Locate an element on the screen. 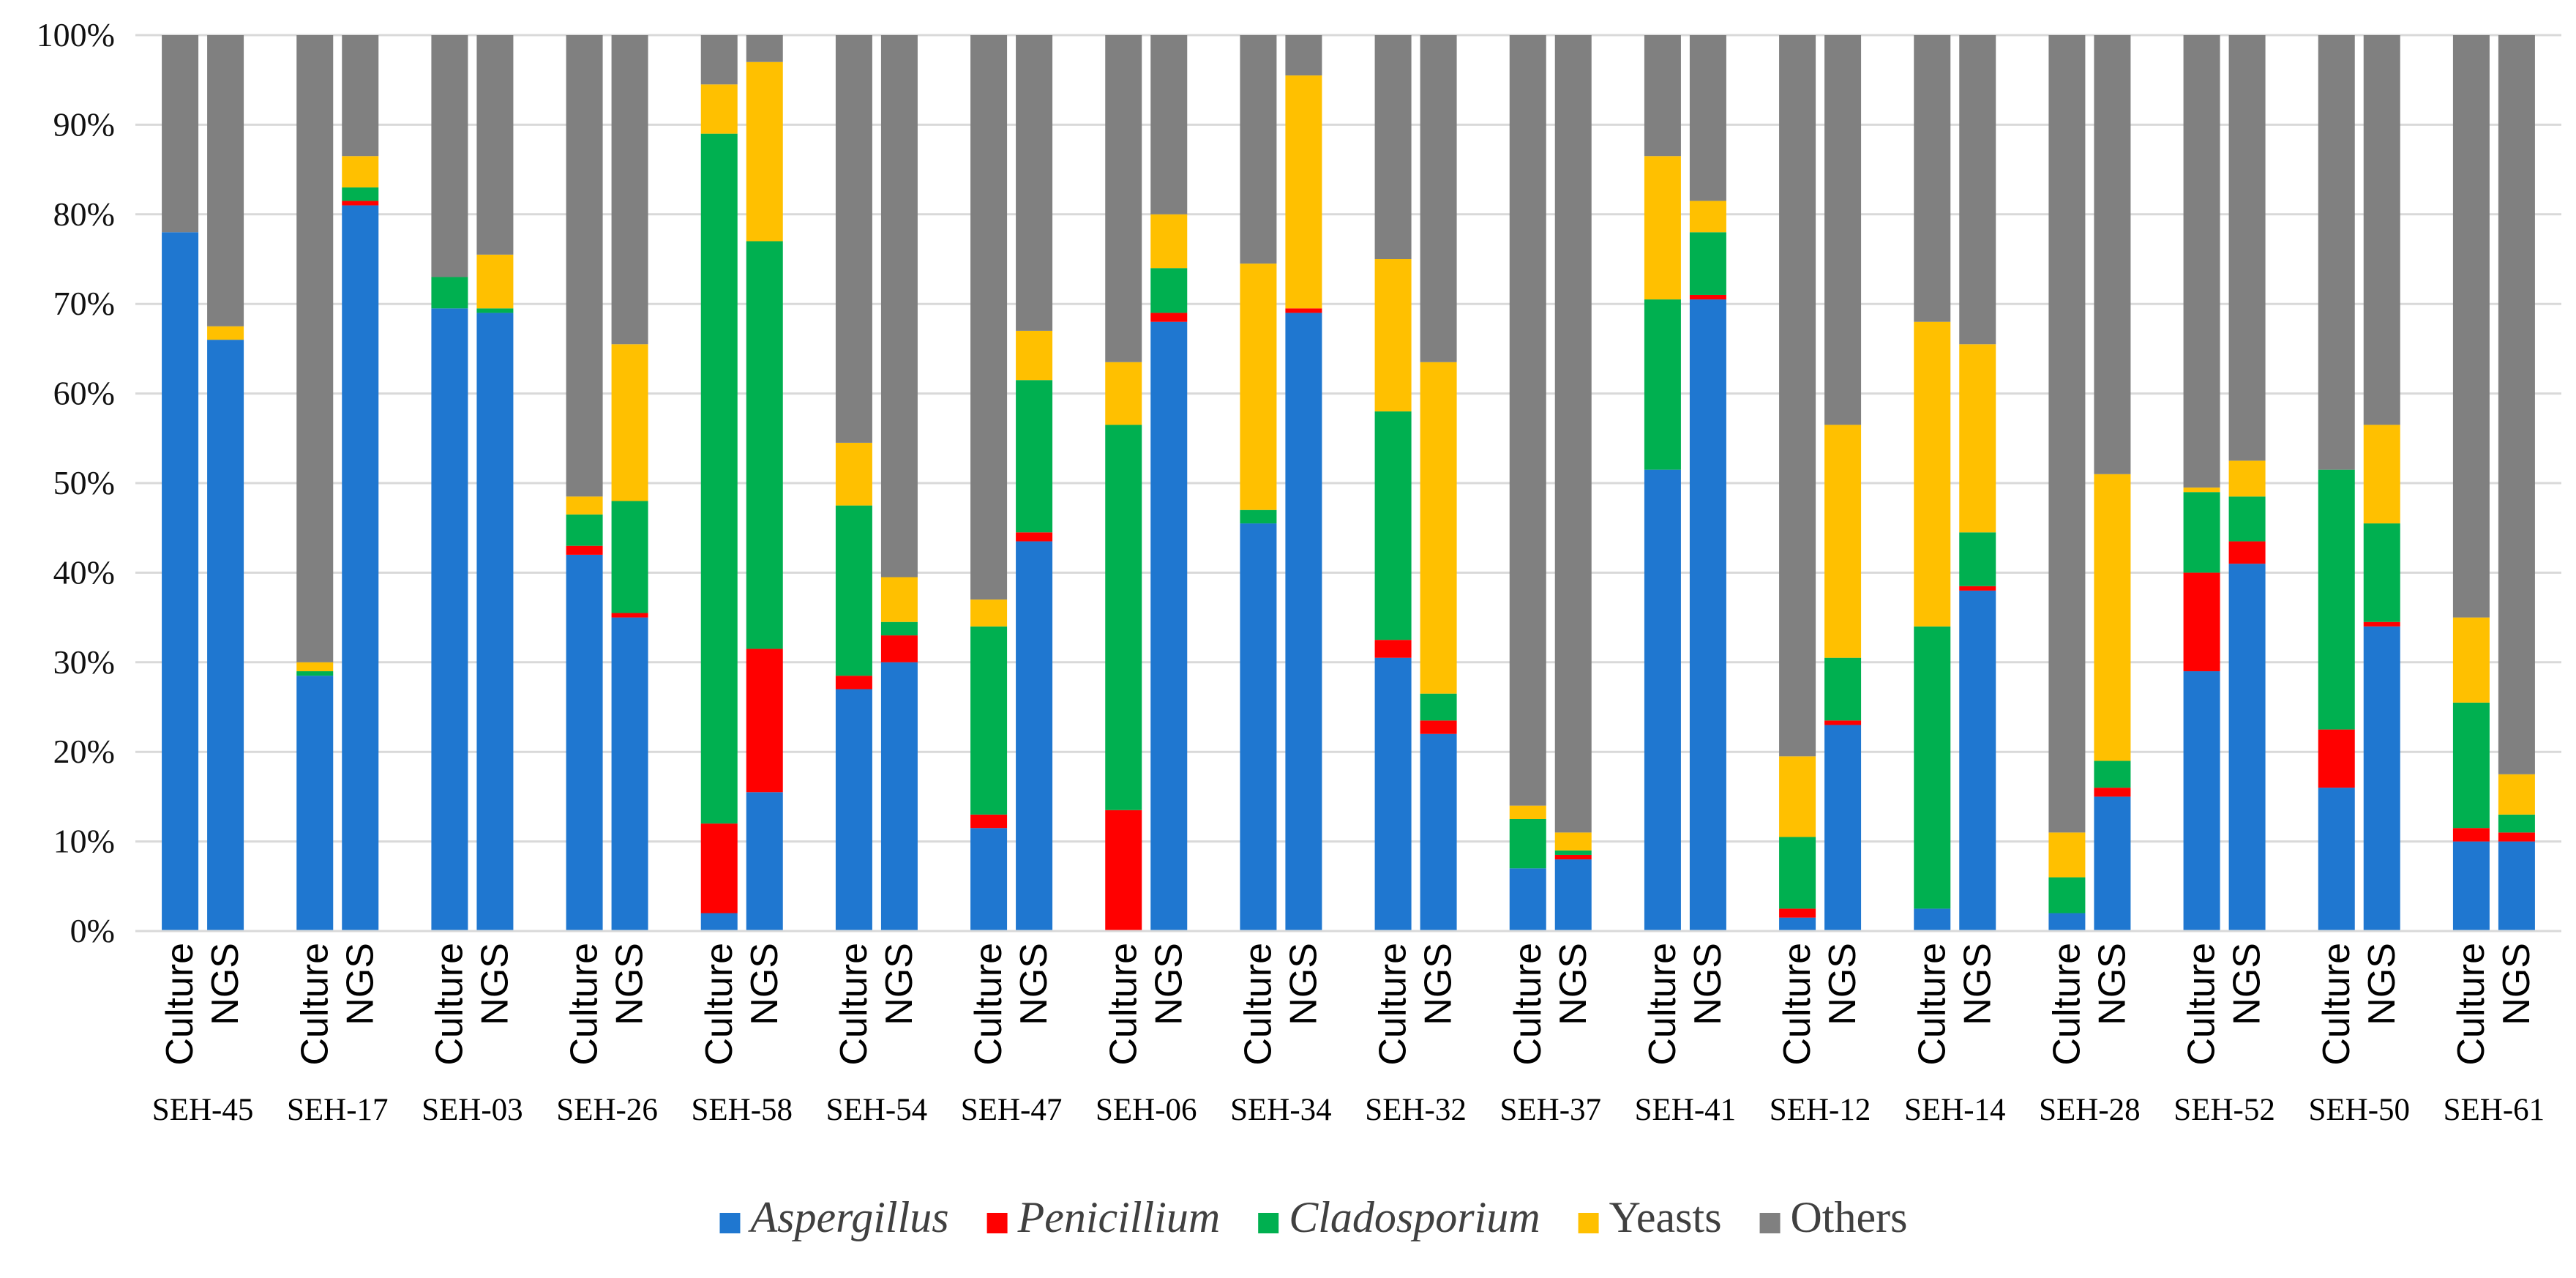 The image size is (2576, 1278). sample-label: SEH-47 is located at coordinates (1012, 1110).